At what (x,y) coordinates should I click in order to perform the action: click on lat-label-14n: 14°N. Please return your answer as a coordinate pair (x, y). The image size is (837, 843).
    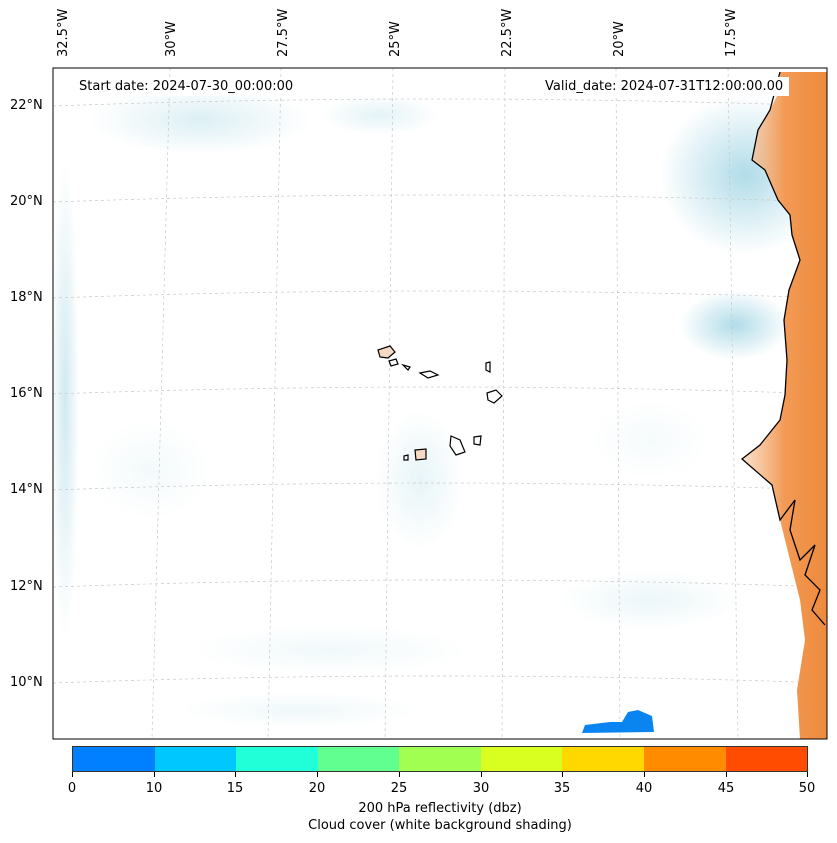
    Looking at the image, I should click on (26, 489).